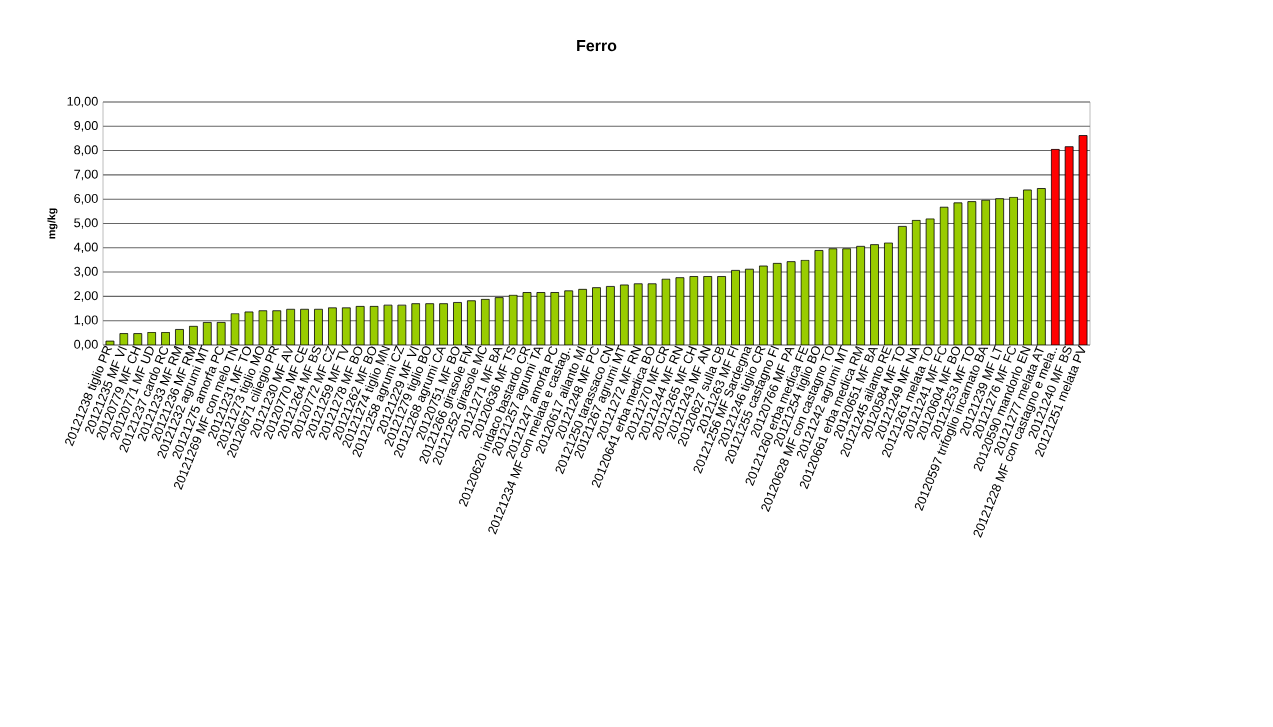 This screenshot has height=727, width=1273. Describe the element at coordinates (86, 150) in the screenshot. I see `y-tick-label: 8,00` at that location.